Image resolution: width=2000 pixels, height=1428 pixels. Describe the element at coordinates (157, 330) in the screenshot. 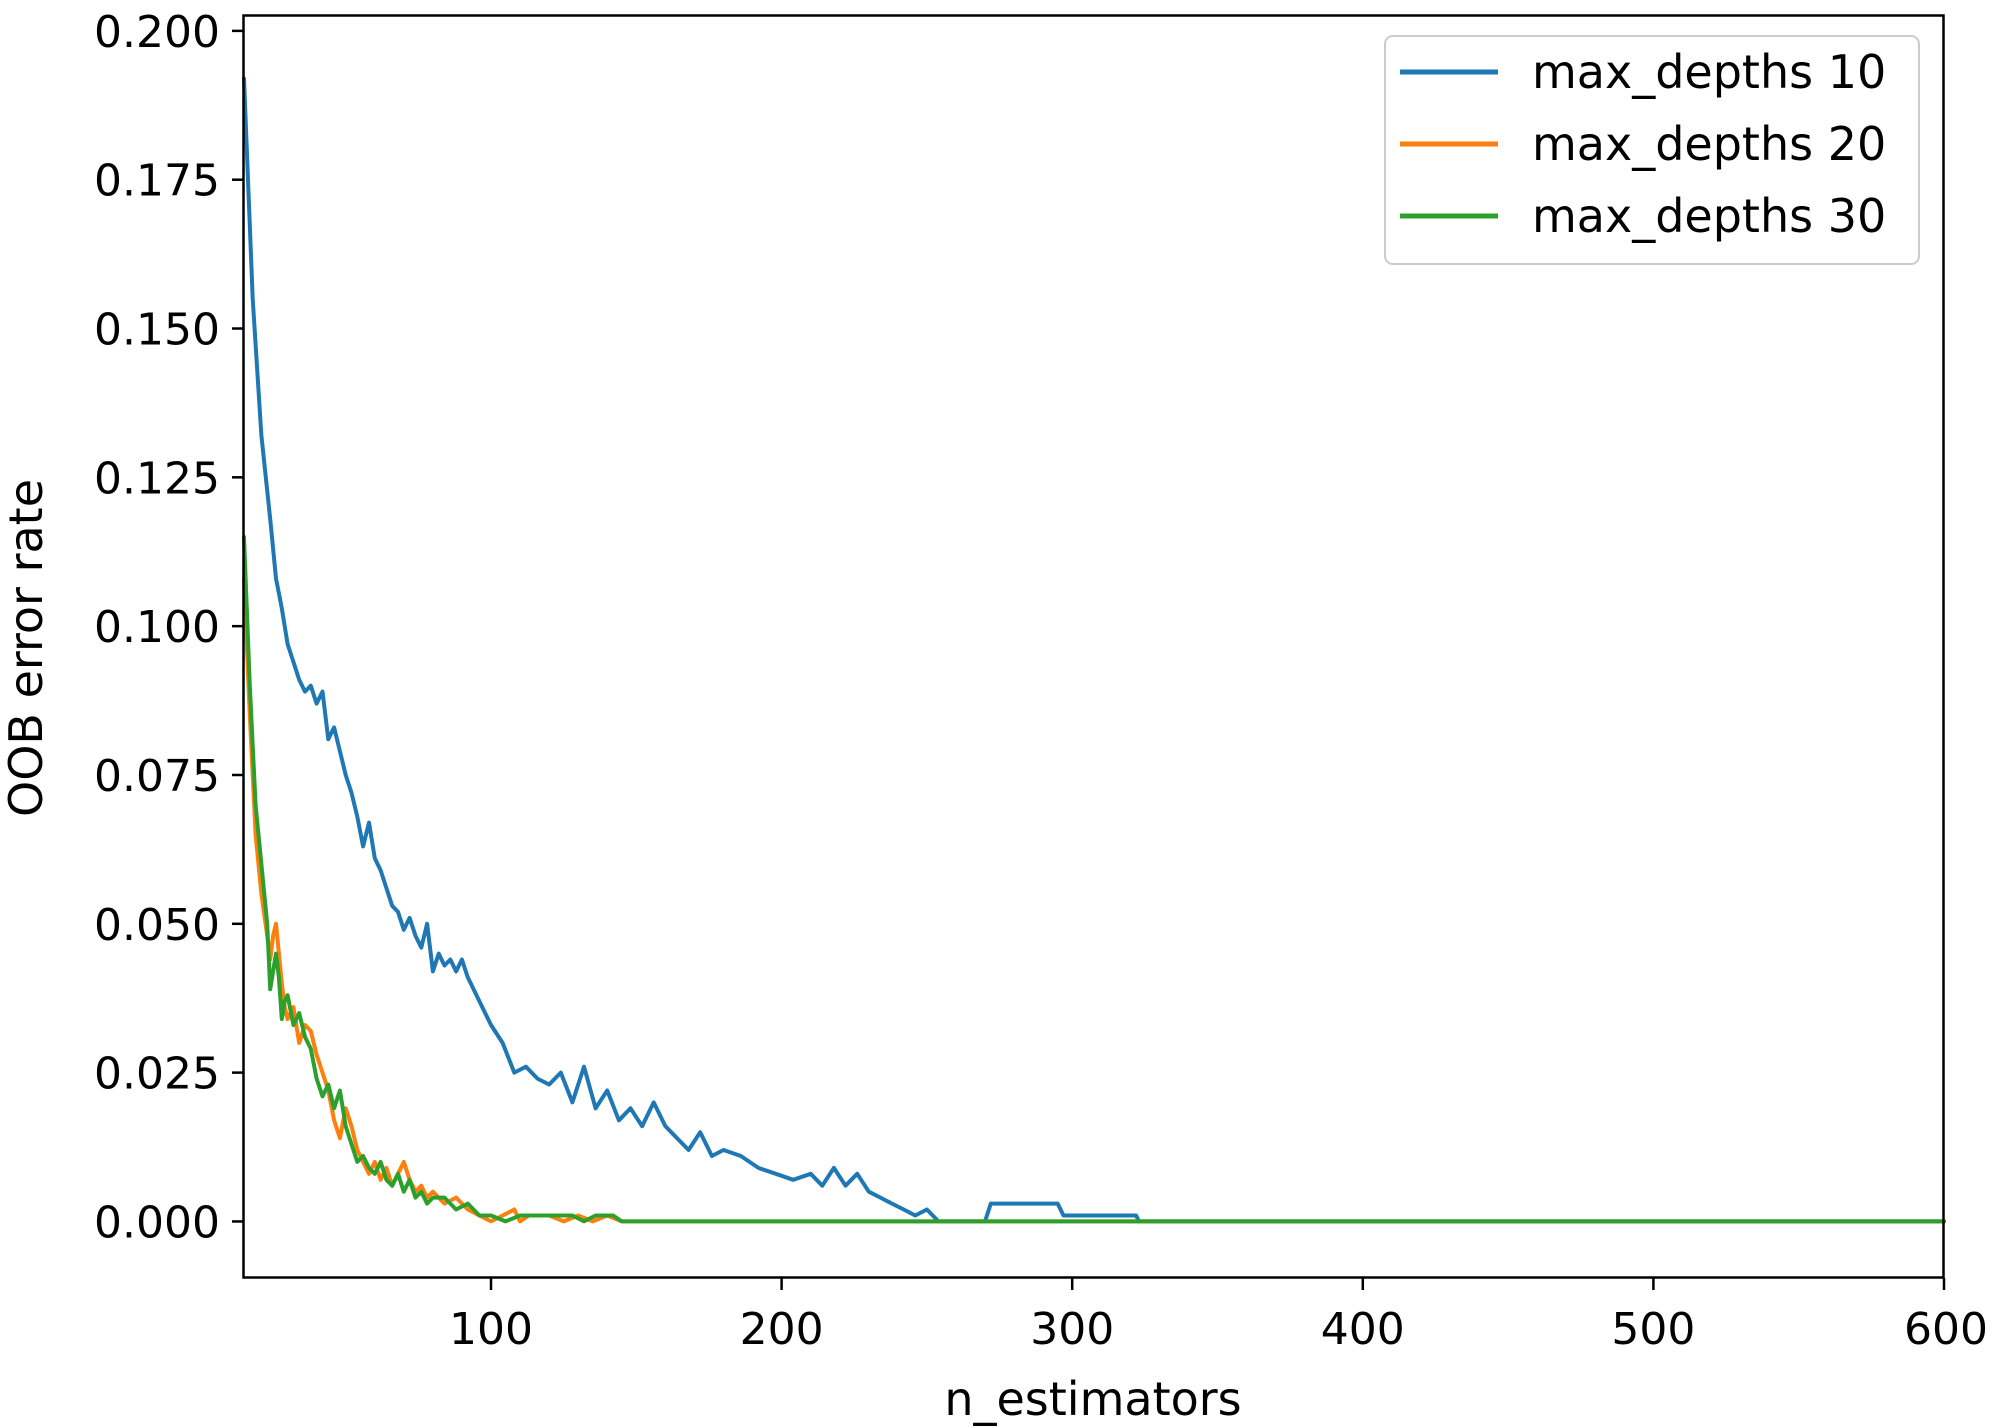

I see `y-tick-label: 0.150` at that location.